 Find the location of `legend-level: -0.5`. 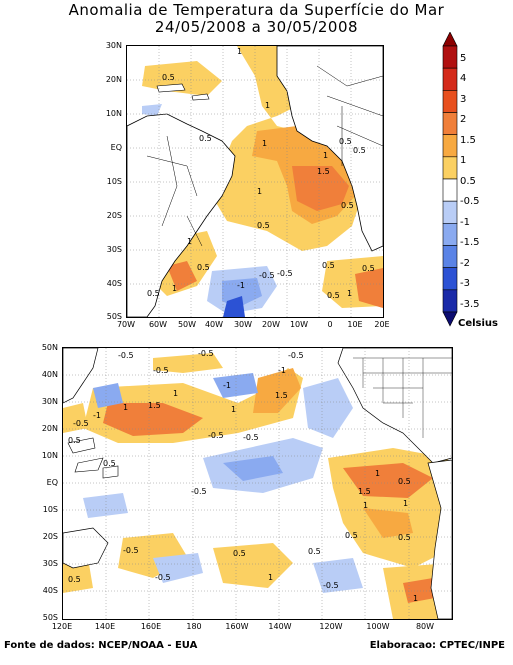

legend-level: -0.5 is located at coordinates (470, 201).